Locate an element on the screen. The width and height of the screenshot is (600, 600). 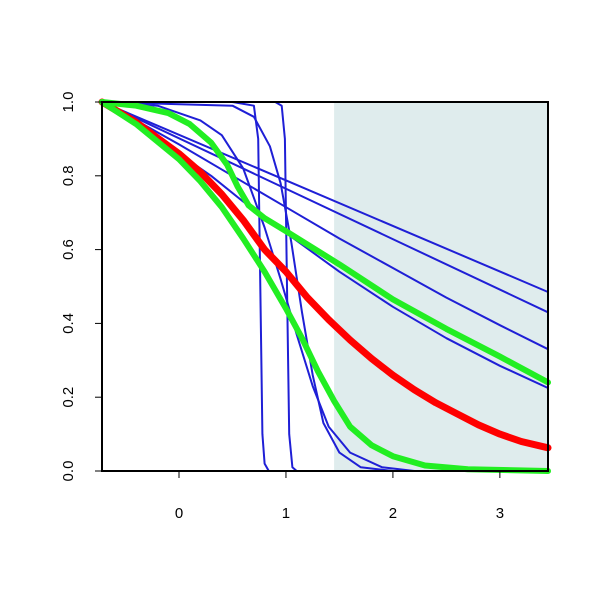
y-tick-label: 0.6 is located at coordinates (68, 249).